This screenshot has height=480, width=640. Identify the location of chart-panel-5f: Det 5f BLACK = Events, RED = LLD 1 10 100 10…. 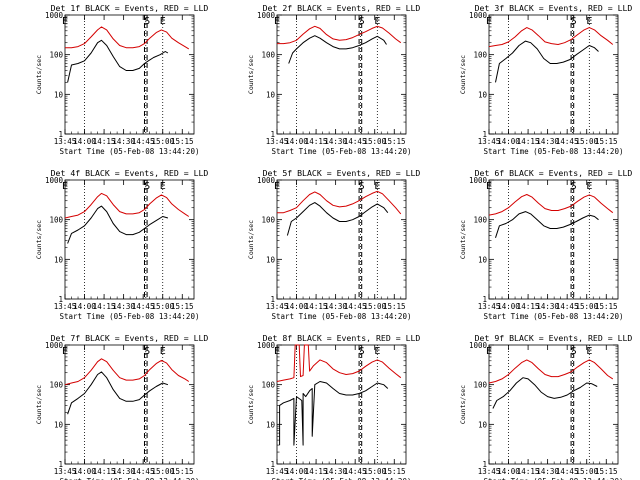
(333, 244).